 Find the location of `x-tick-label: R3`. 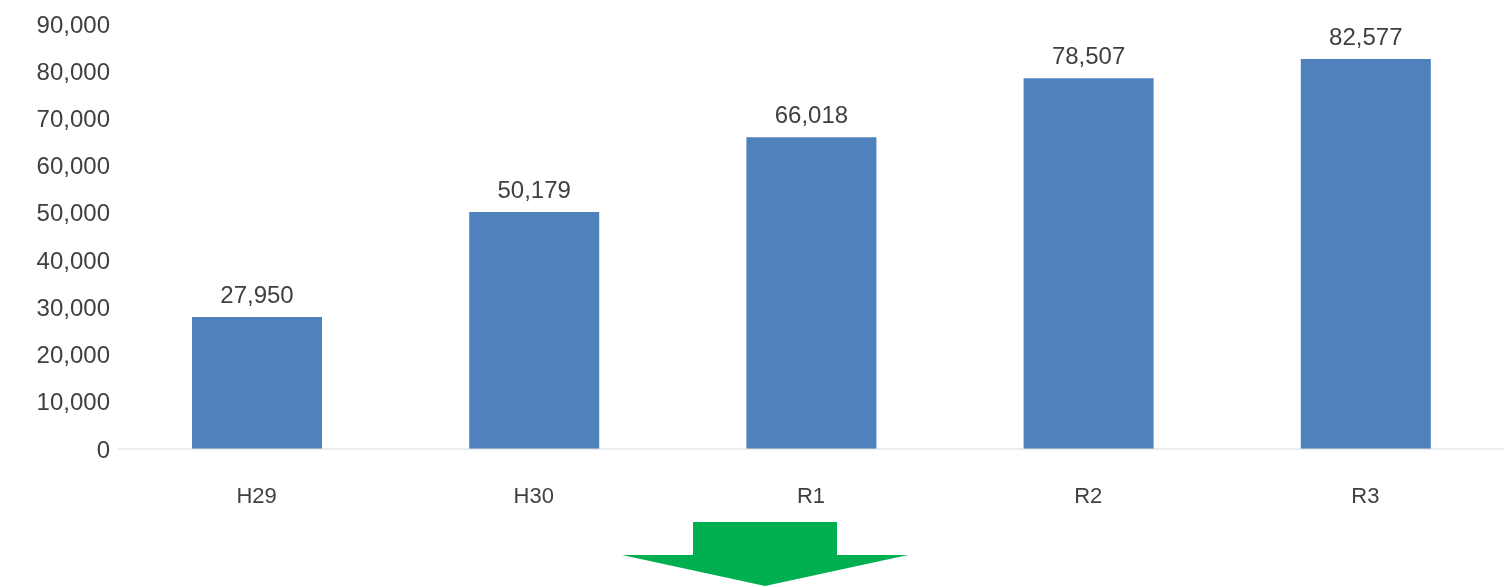

x-tick-label: R3 is located at coordinates (1365, 495).